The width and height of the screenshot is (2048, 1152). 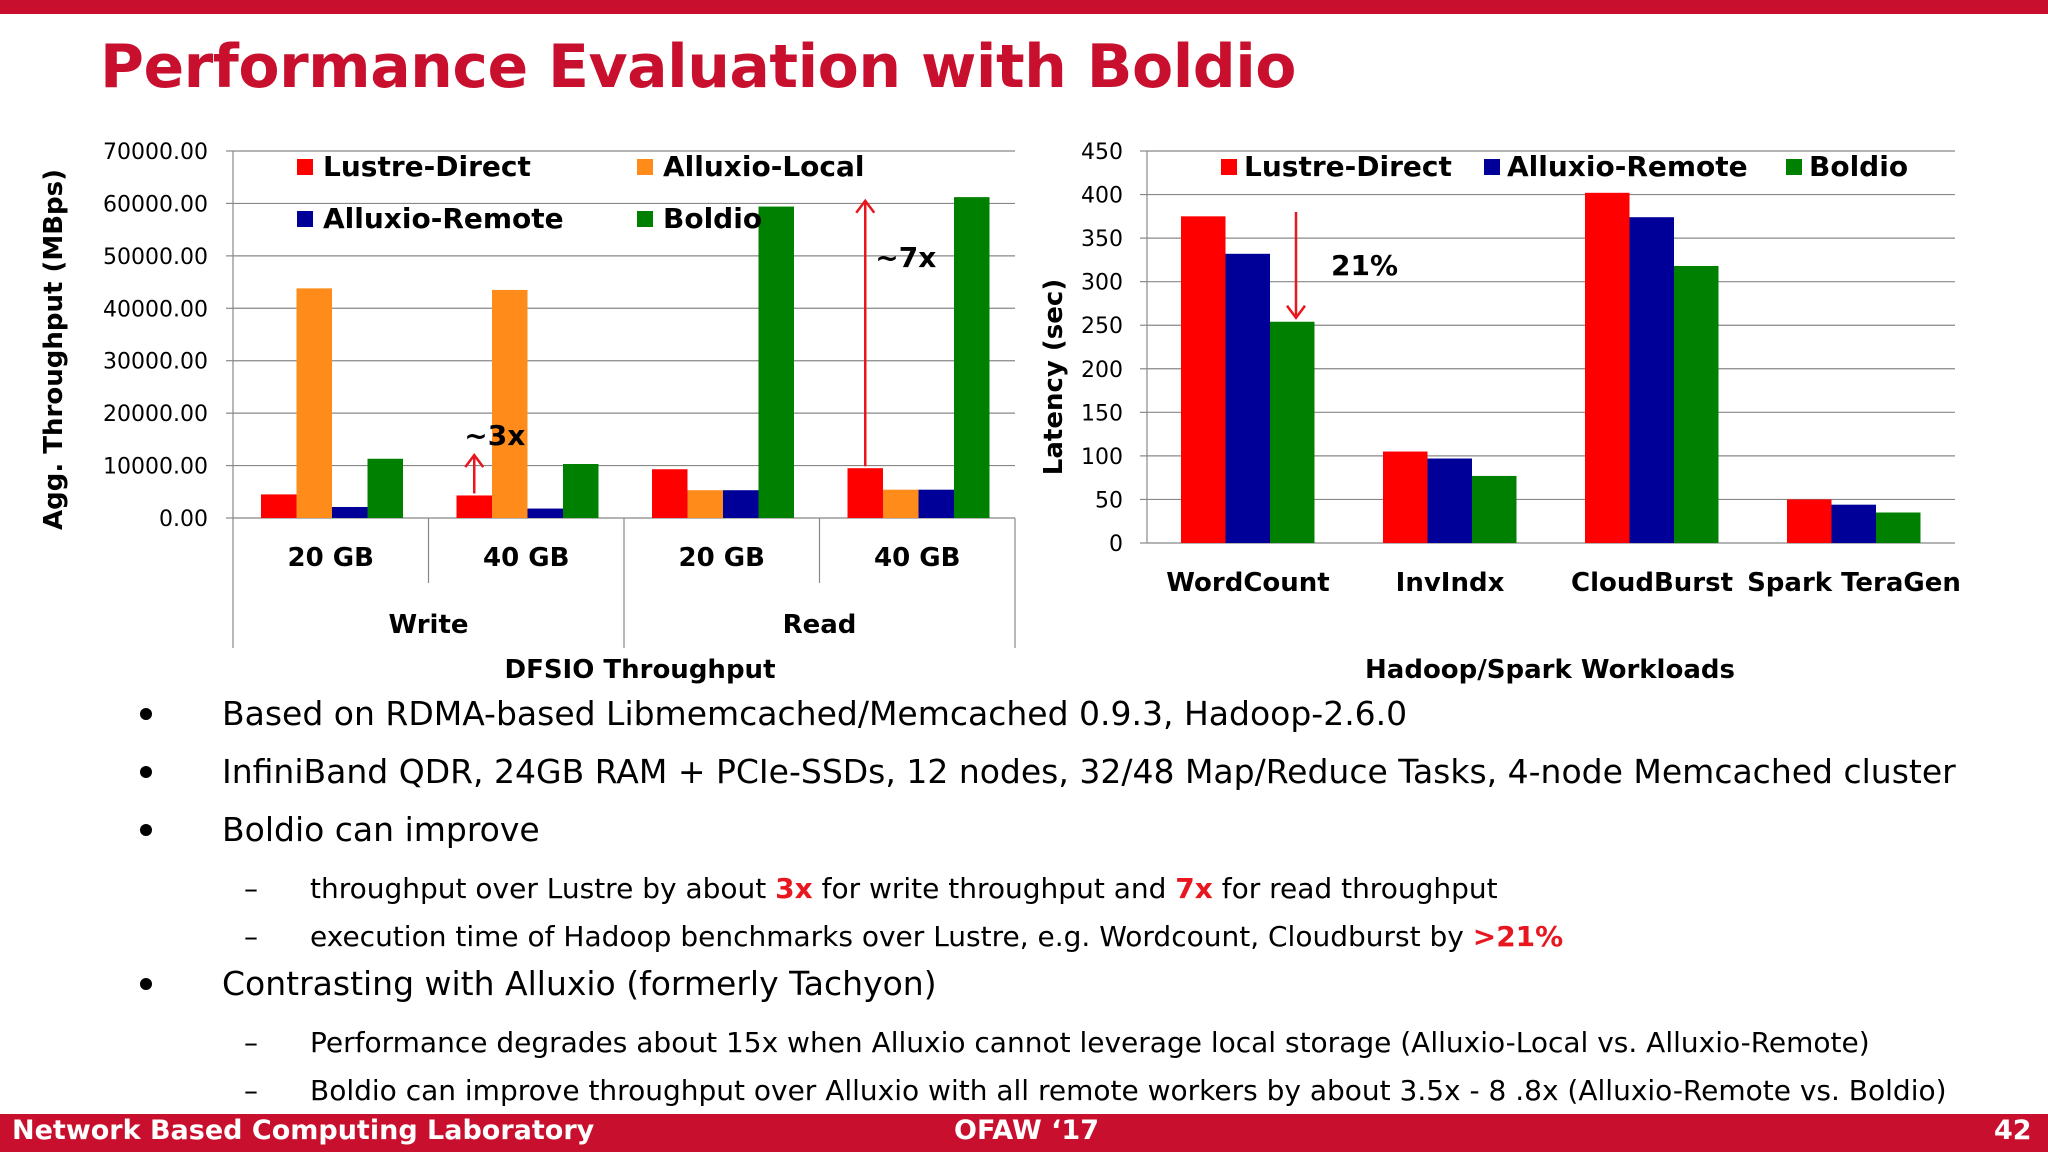 I want to click on y-tick-label: 70000.00, so click(x=155, y=152).